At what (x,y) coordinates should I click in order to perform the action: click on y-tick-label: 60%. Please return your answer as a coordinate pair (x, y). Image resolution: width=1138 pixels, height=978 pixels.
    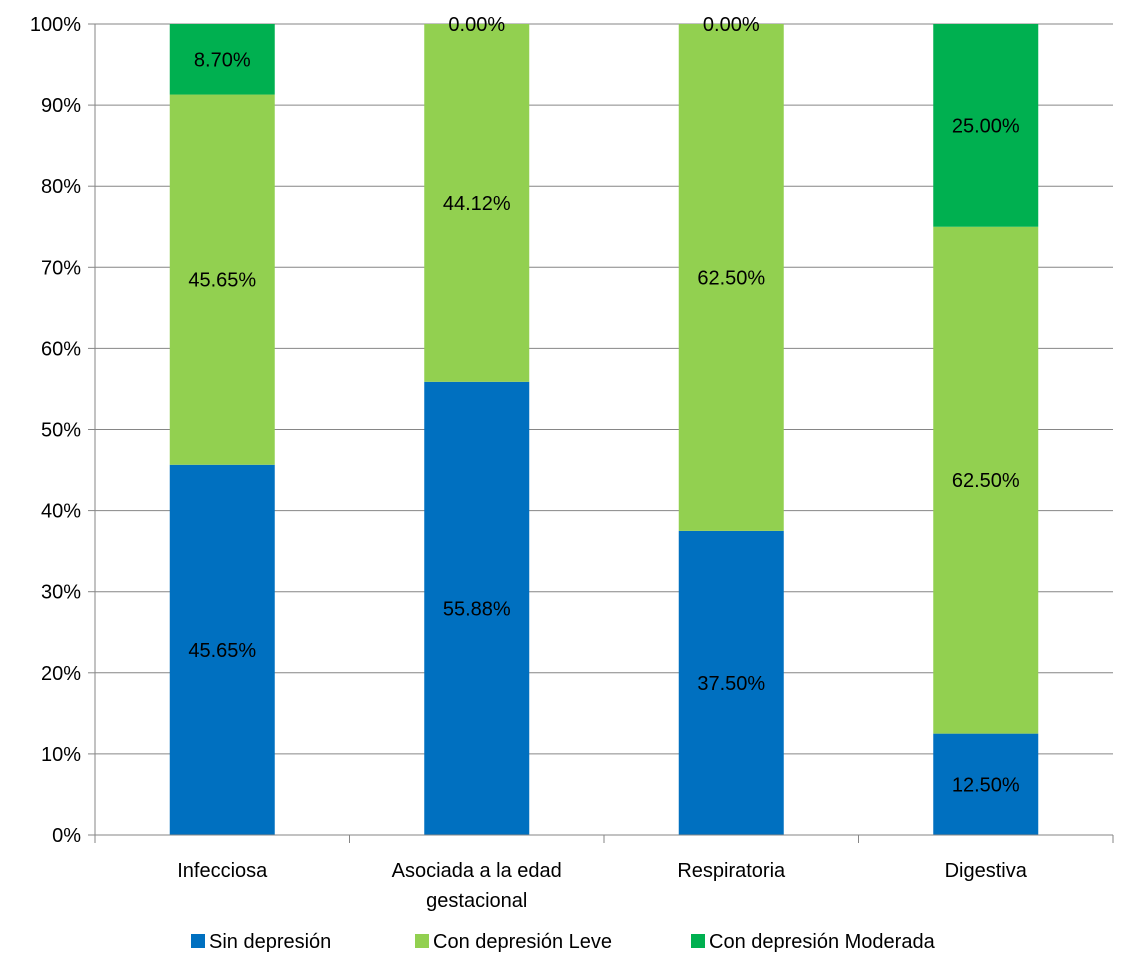
    Looking at the image, I should click on (61, 349).